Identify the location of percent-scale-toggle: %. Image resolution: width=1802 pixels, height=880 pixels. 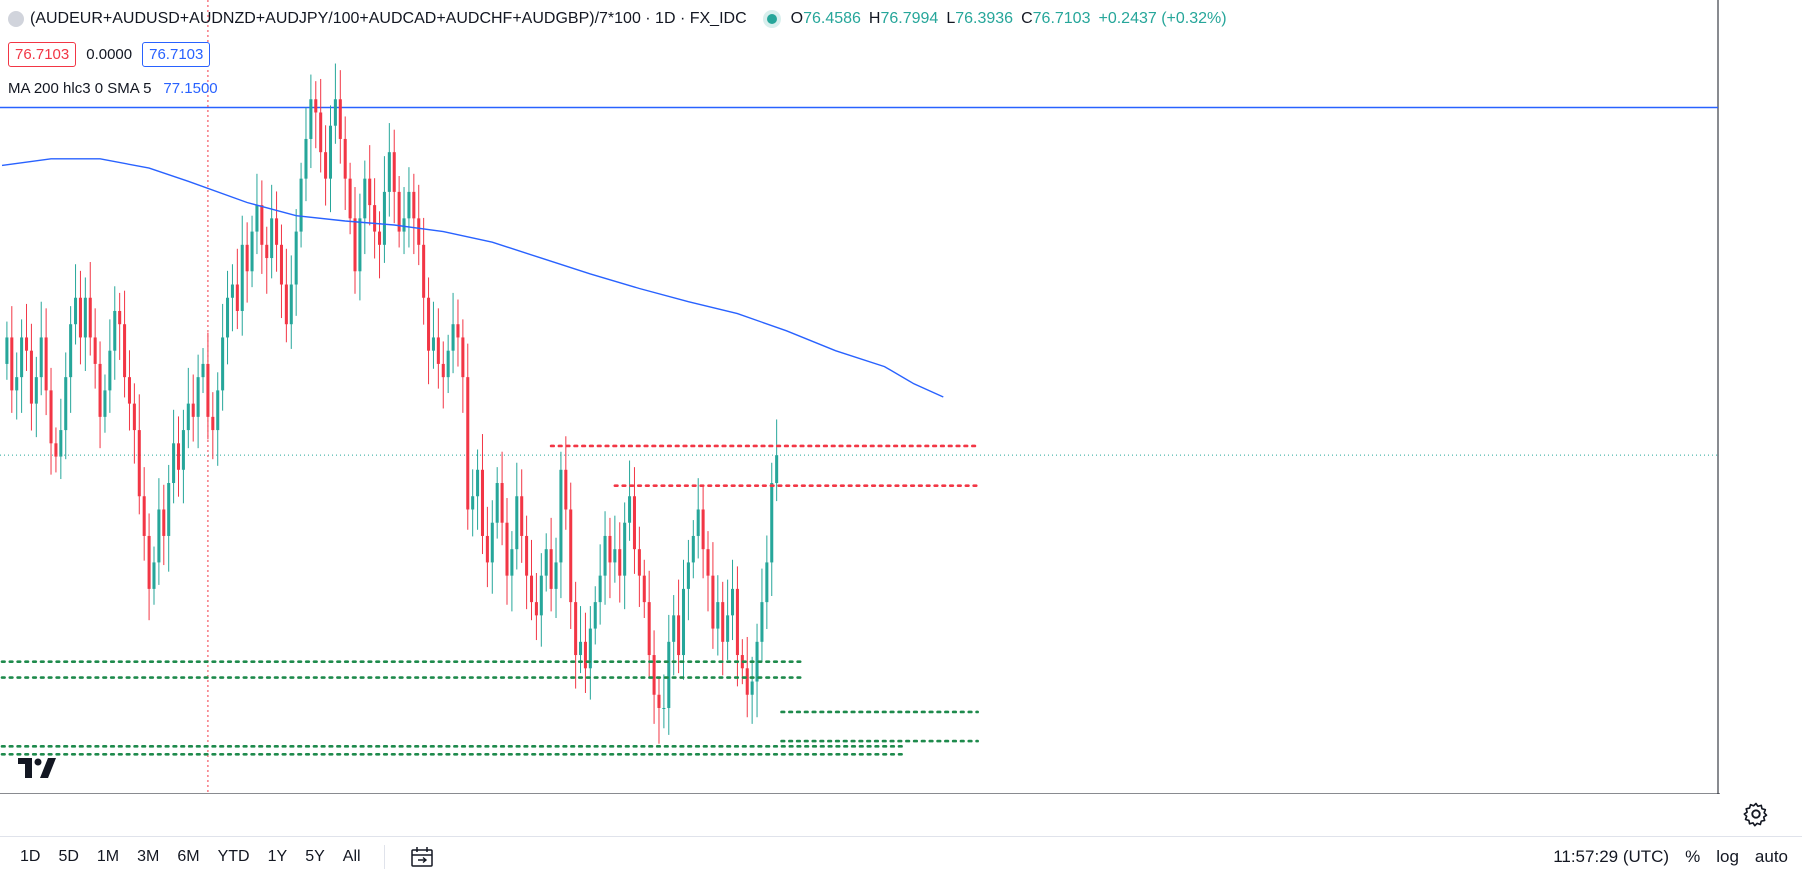
(1693, 856).